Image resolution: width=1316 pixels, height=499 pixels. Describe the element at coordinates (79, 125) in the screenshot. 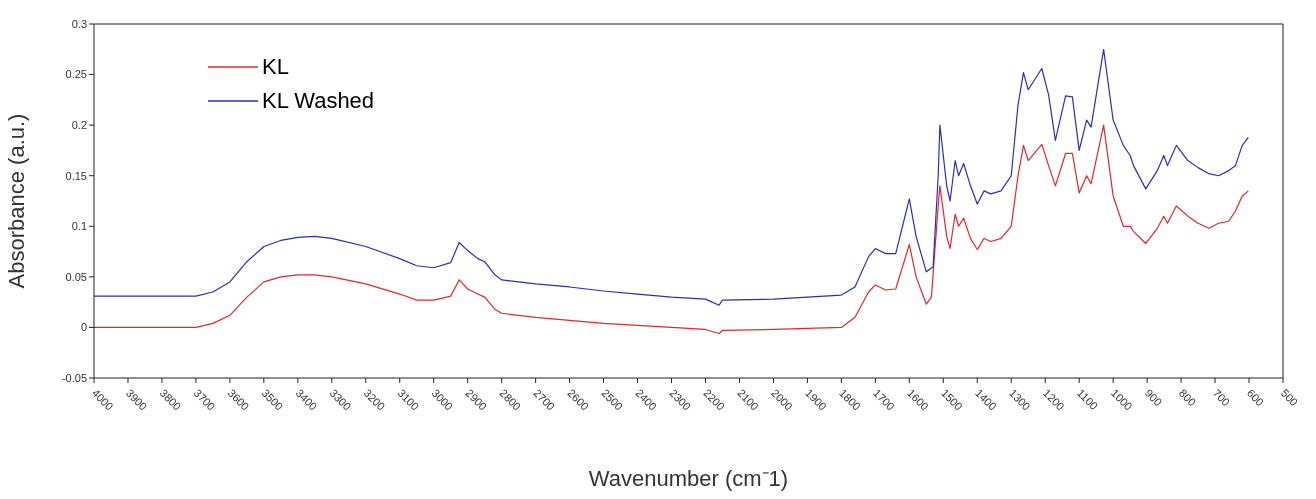

I see `y-tick-label: 0.2` at that location.